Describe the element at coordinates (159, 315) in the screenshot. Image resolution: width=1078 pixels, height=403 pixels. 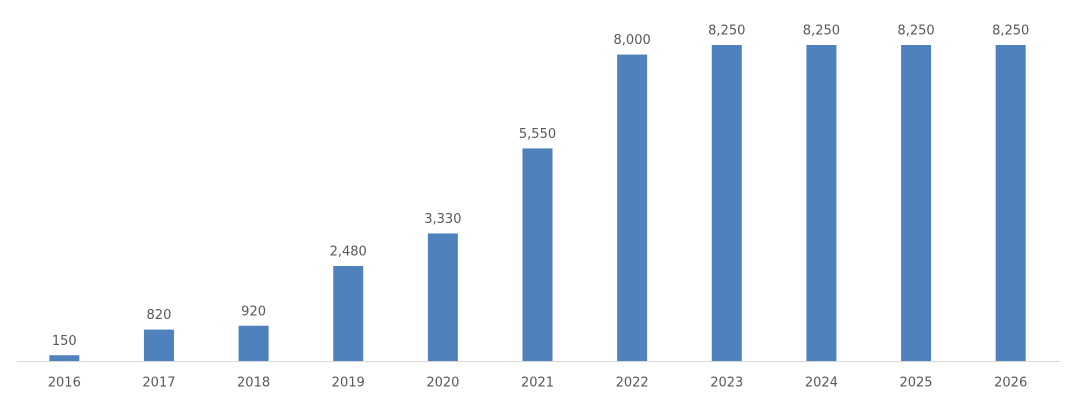
I see `data-label: 820` at that location.